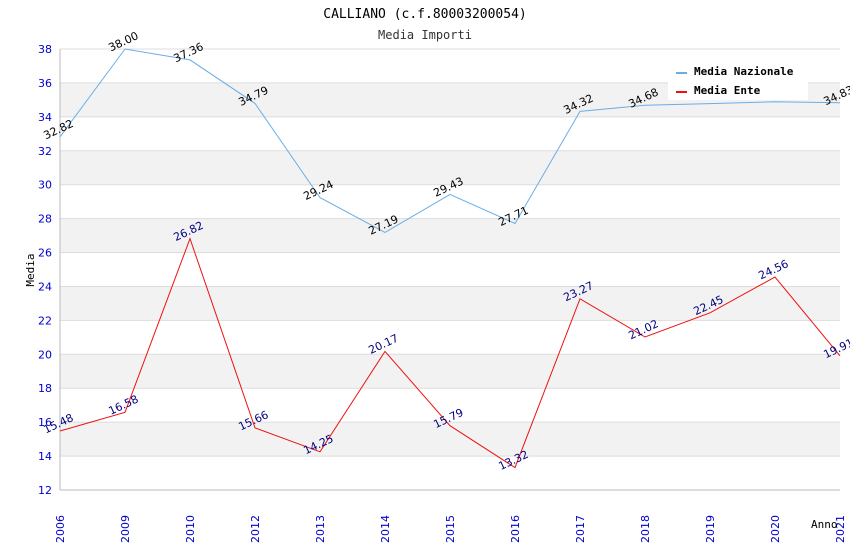  Describe the element at coordinates (744, 71) in the screenshot. I see `legend-label-media-nazionale: Media Nazionale` at that location.